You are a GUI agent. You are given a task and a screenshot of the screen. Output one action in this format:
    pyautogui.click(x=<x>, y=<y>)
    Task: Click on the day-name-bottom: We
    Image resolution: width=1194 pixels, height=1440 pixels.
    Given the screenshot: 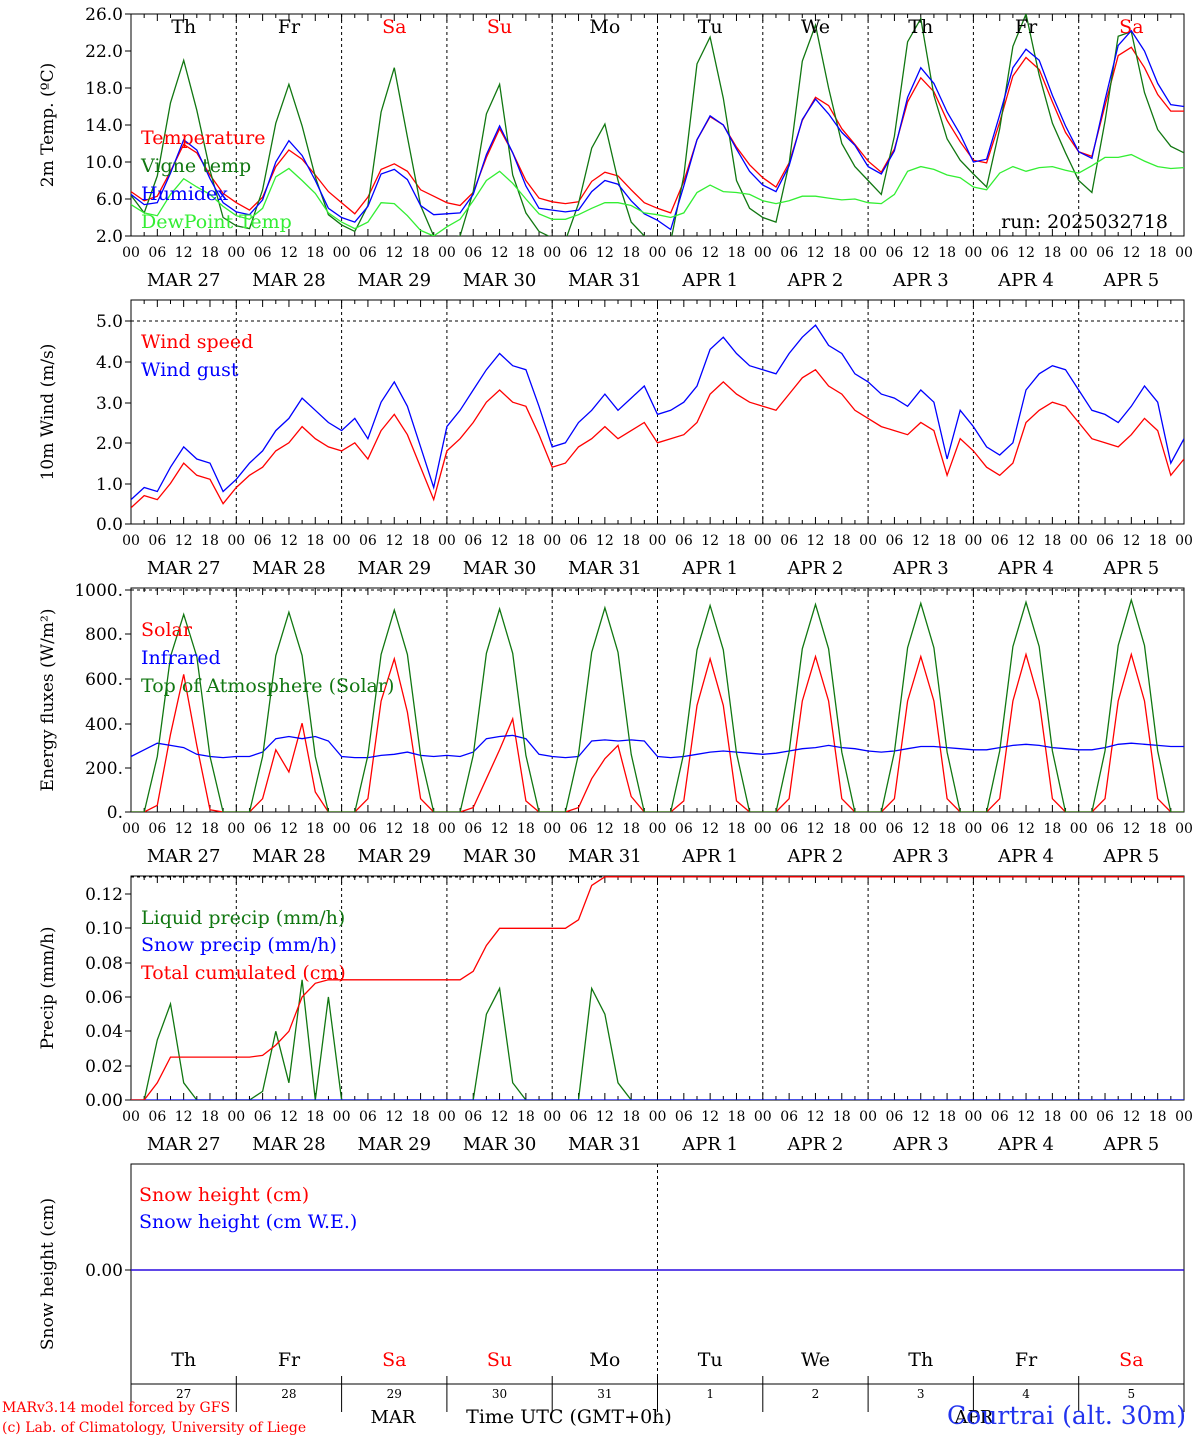 What is the action you would take?
    pyautogui.click(x=815, y=1360)
    